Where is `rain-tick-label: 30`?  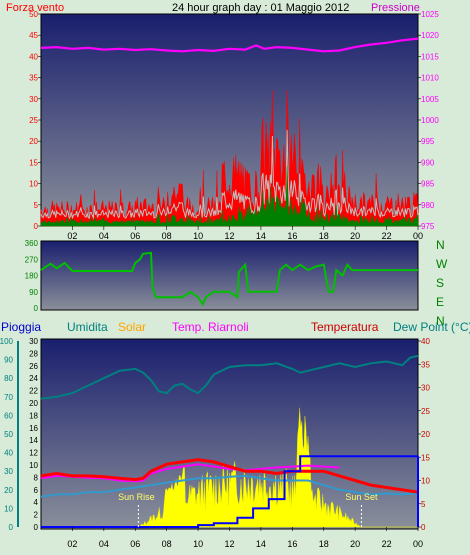 rain-tick-label: 30 is located at coordinates (8, 471).